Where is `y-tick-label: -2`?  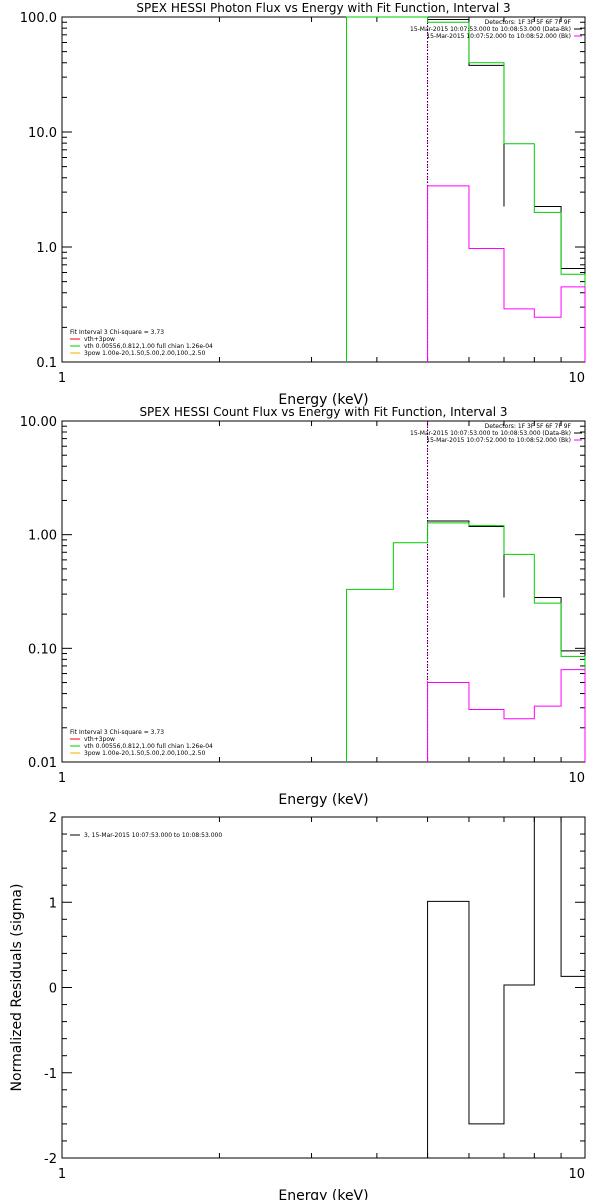
y-tick-label: -2 is located at coordinates (50, 1159).